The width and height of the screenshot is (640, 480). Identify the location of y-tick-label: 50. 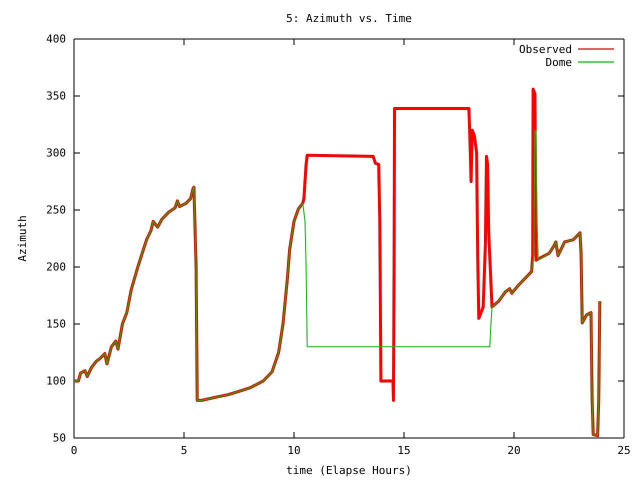
(59, 438).